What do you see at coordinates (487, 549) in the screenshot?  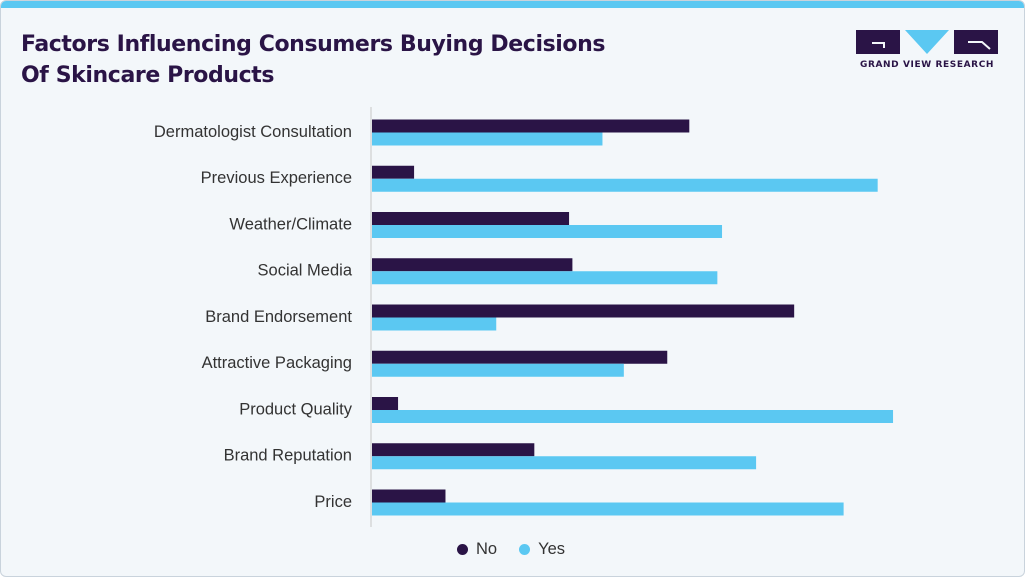 I see `legend-label-no: No` at bounding box center [487, 549].